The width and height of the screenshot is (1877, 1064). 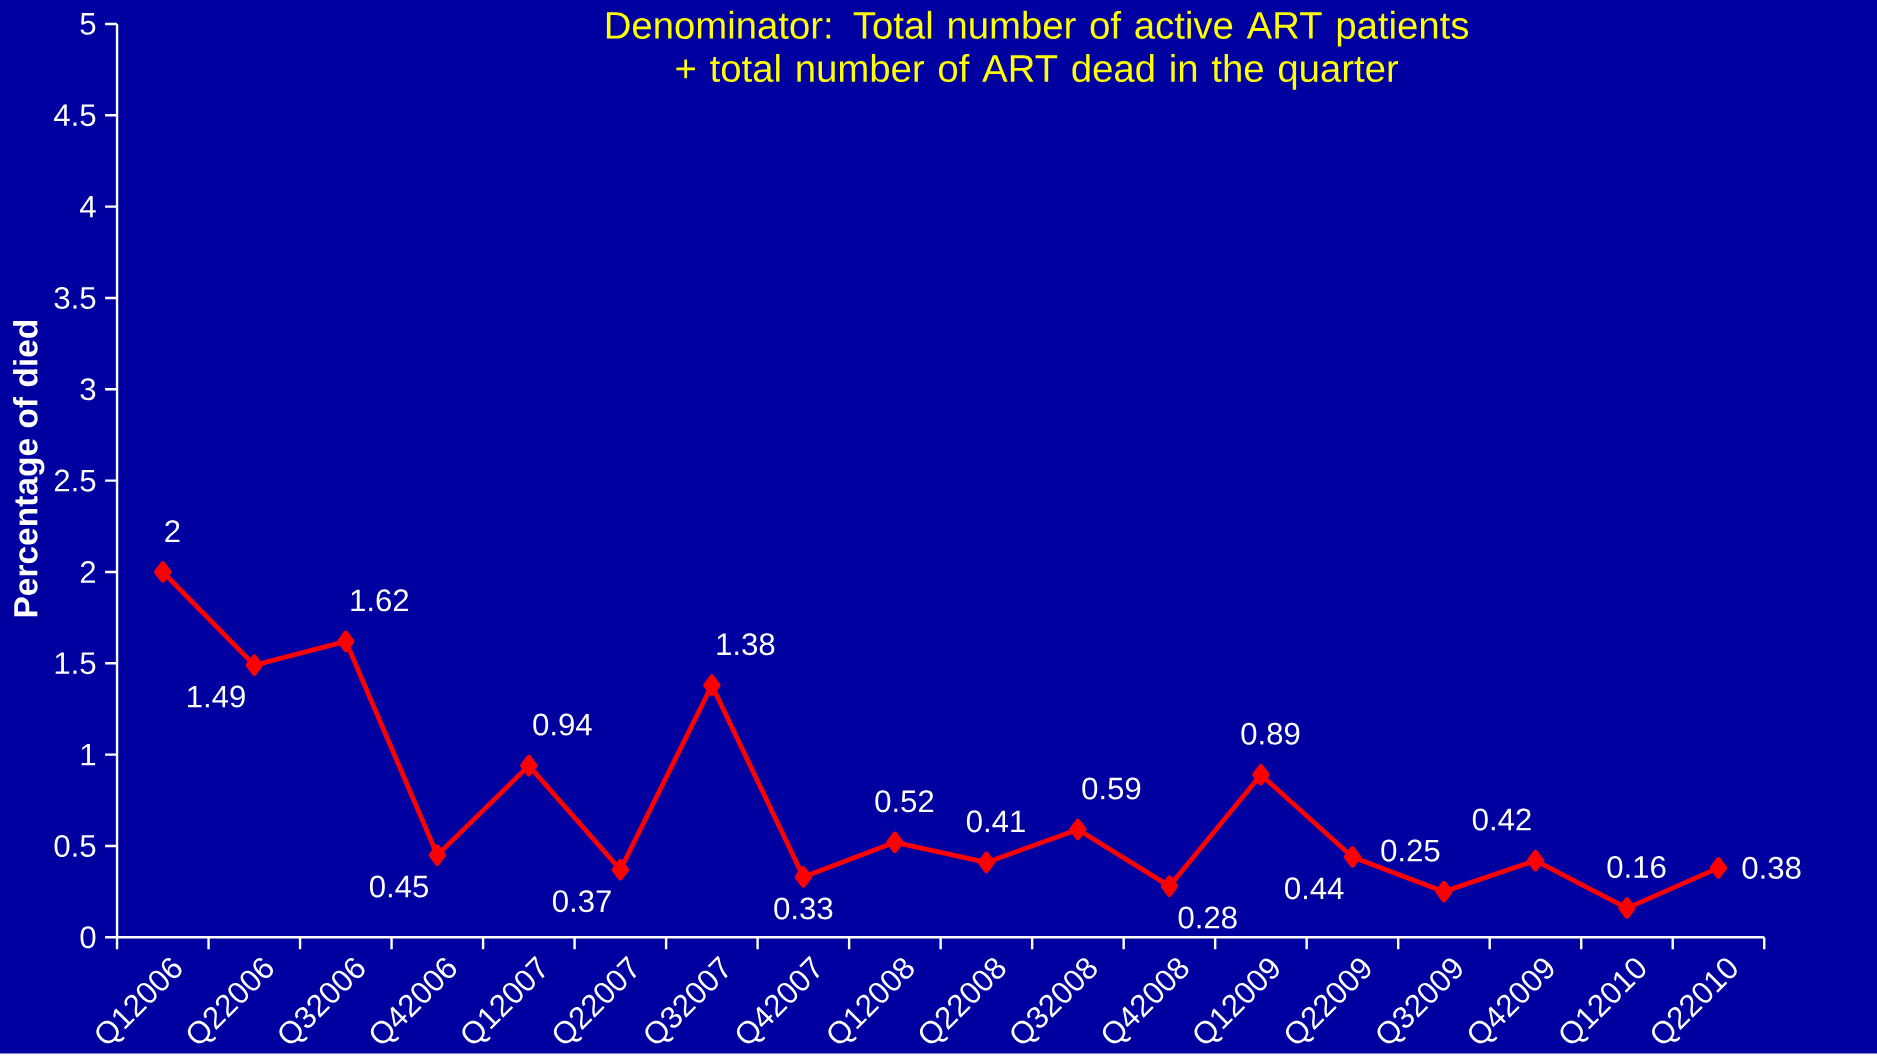 What do you see at coordinates (88, 572) in the screenshot?
I see `y-tick-label: 2` at bounding box center [88, 572].